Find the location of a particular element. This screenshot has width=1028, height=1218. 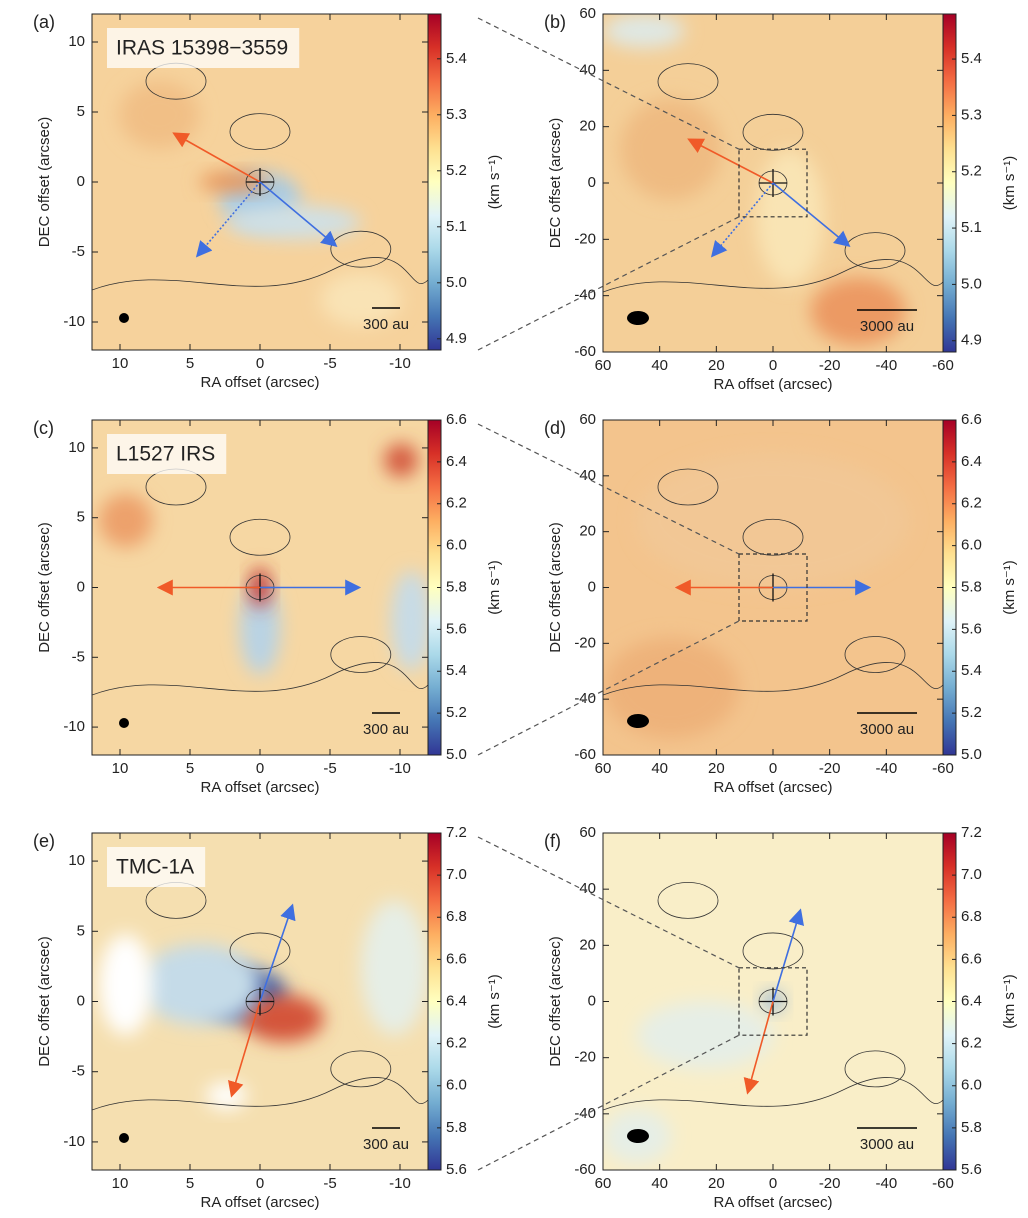

scale-bar-label: 300 au is located at coordinates (386, 1144).